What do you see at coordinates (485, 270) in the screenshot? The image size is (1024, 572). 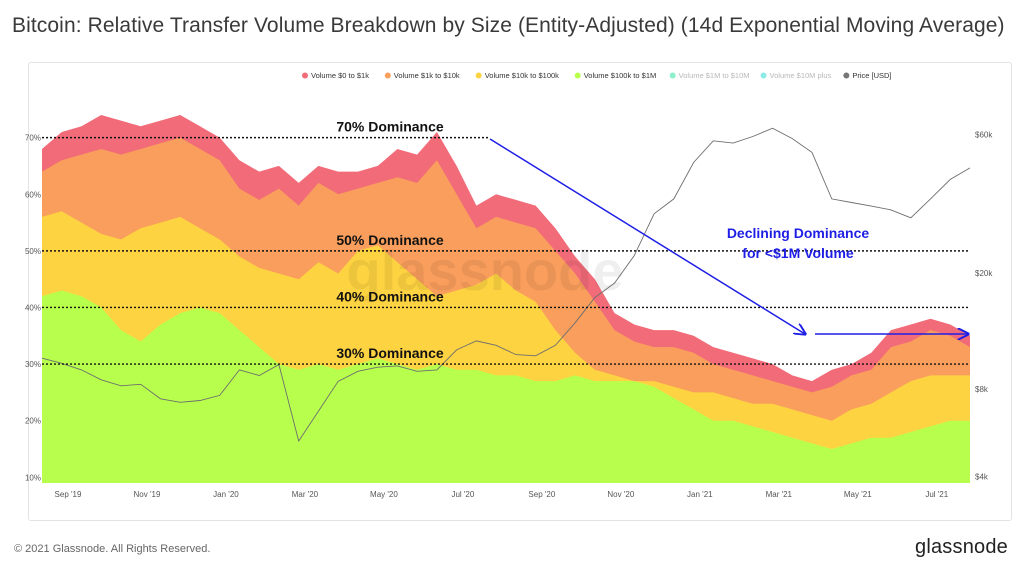 I see `watermark: glassnode` at bounding box center [485, 270].